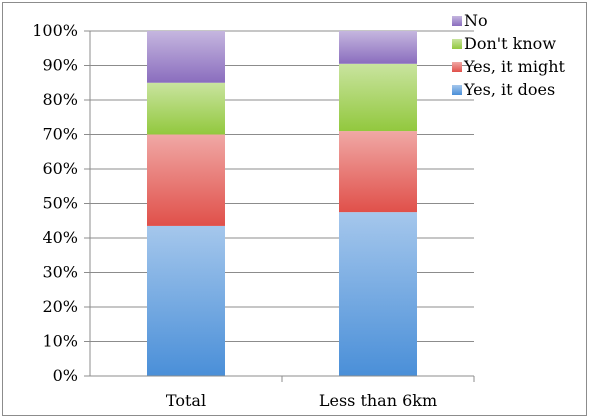  I want to click on y-tick-label: 20%, so click(60, 306).